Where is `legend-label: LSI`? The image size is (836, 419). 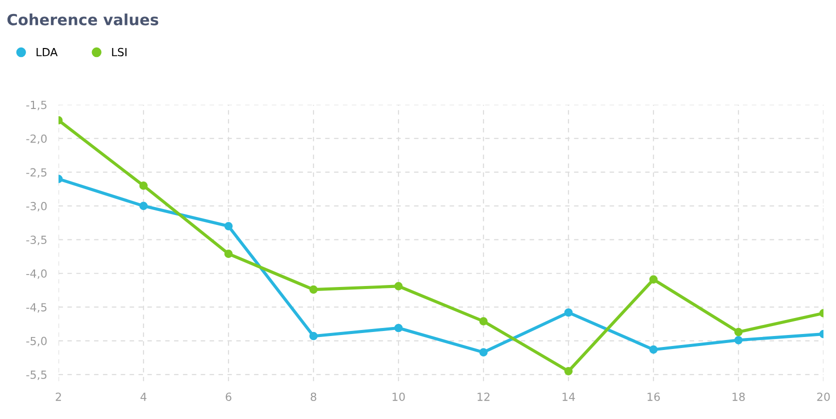 legend-label: LSI is located at coordinates (119, 52).